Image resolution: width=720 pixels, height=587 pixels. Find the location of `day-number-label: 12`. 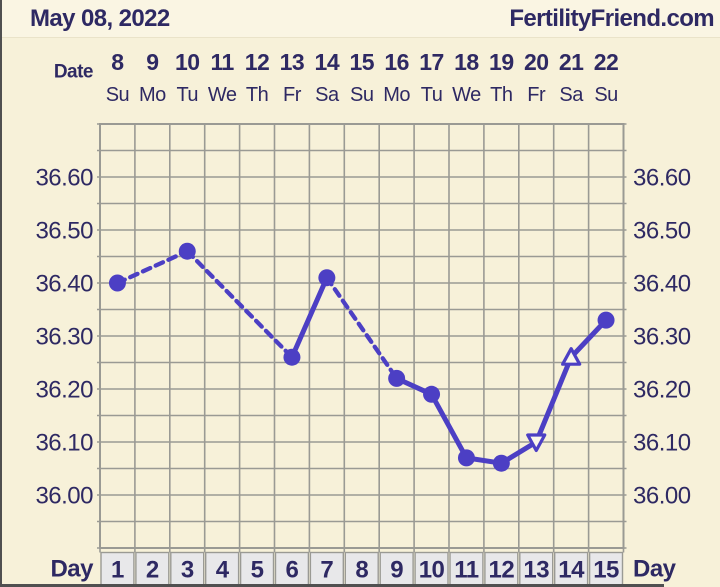

day-number-label: 12 is located at coordinates (501, 569).